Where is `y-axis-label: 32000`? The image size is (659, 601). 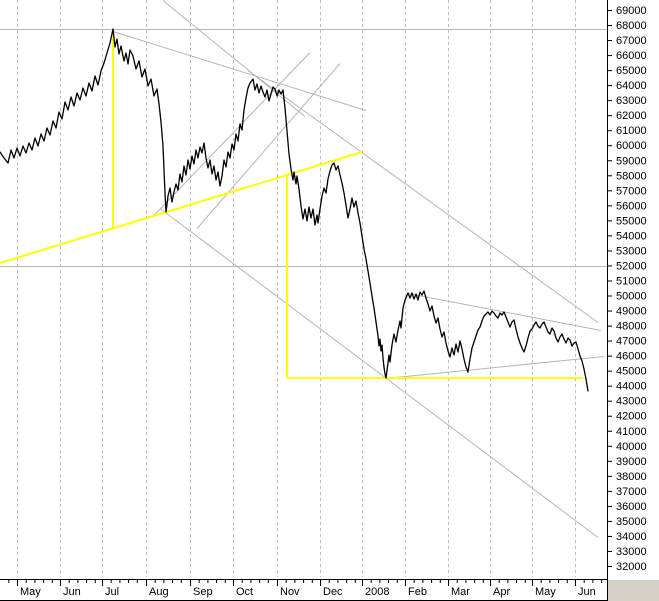
y-axis-label: 32000 is located at coordinates (631, 567).